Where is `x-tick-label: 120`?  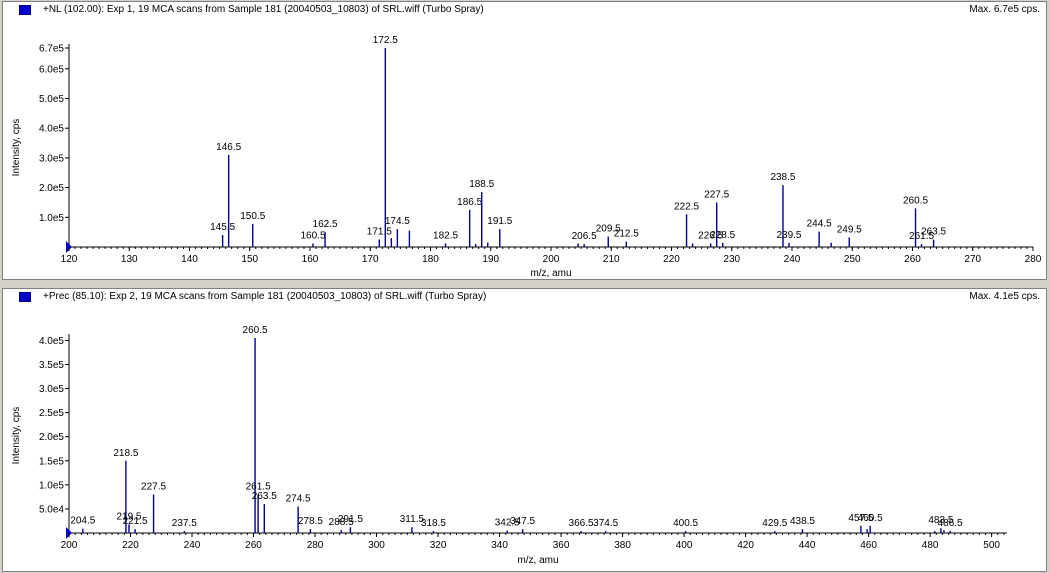 x-tick-label: 120 is located at coordinates (69, 259).